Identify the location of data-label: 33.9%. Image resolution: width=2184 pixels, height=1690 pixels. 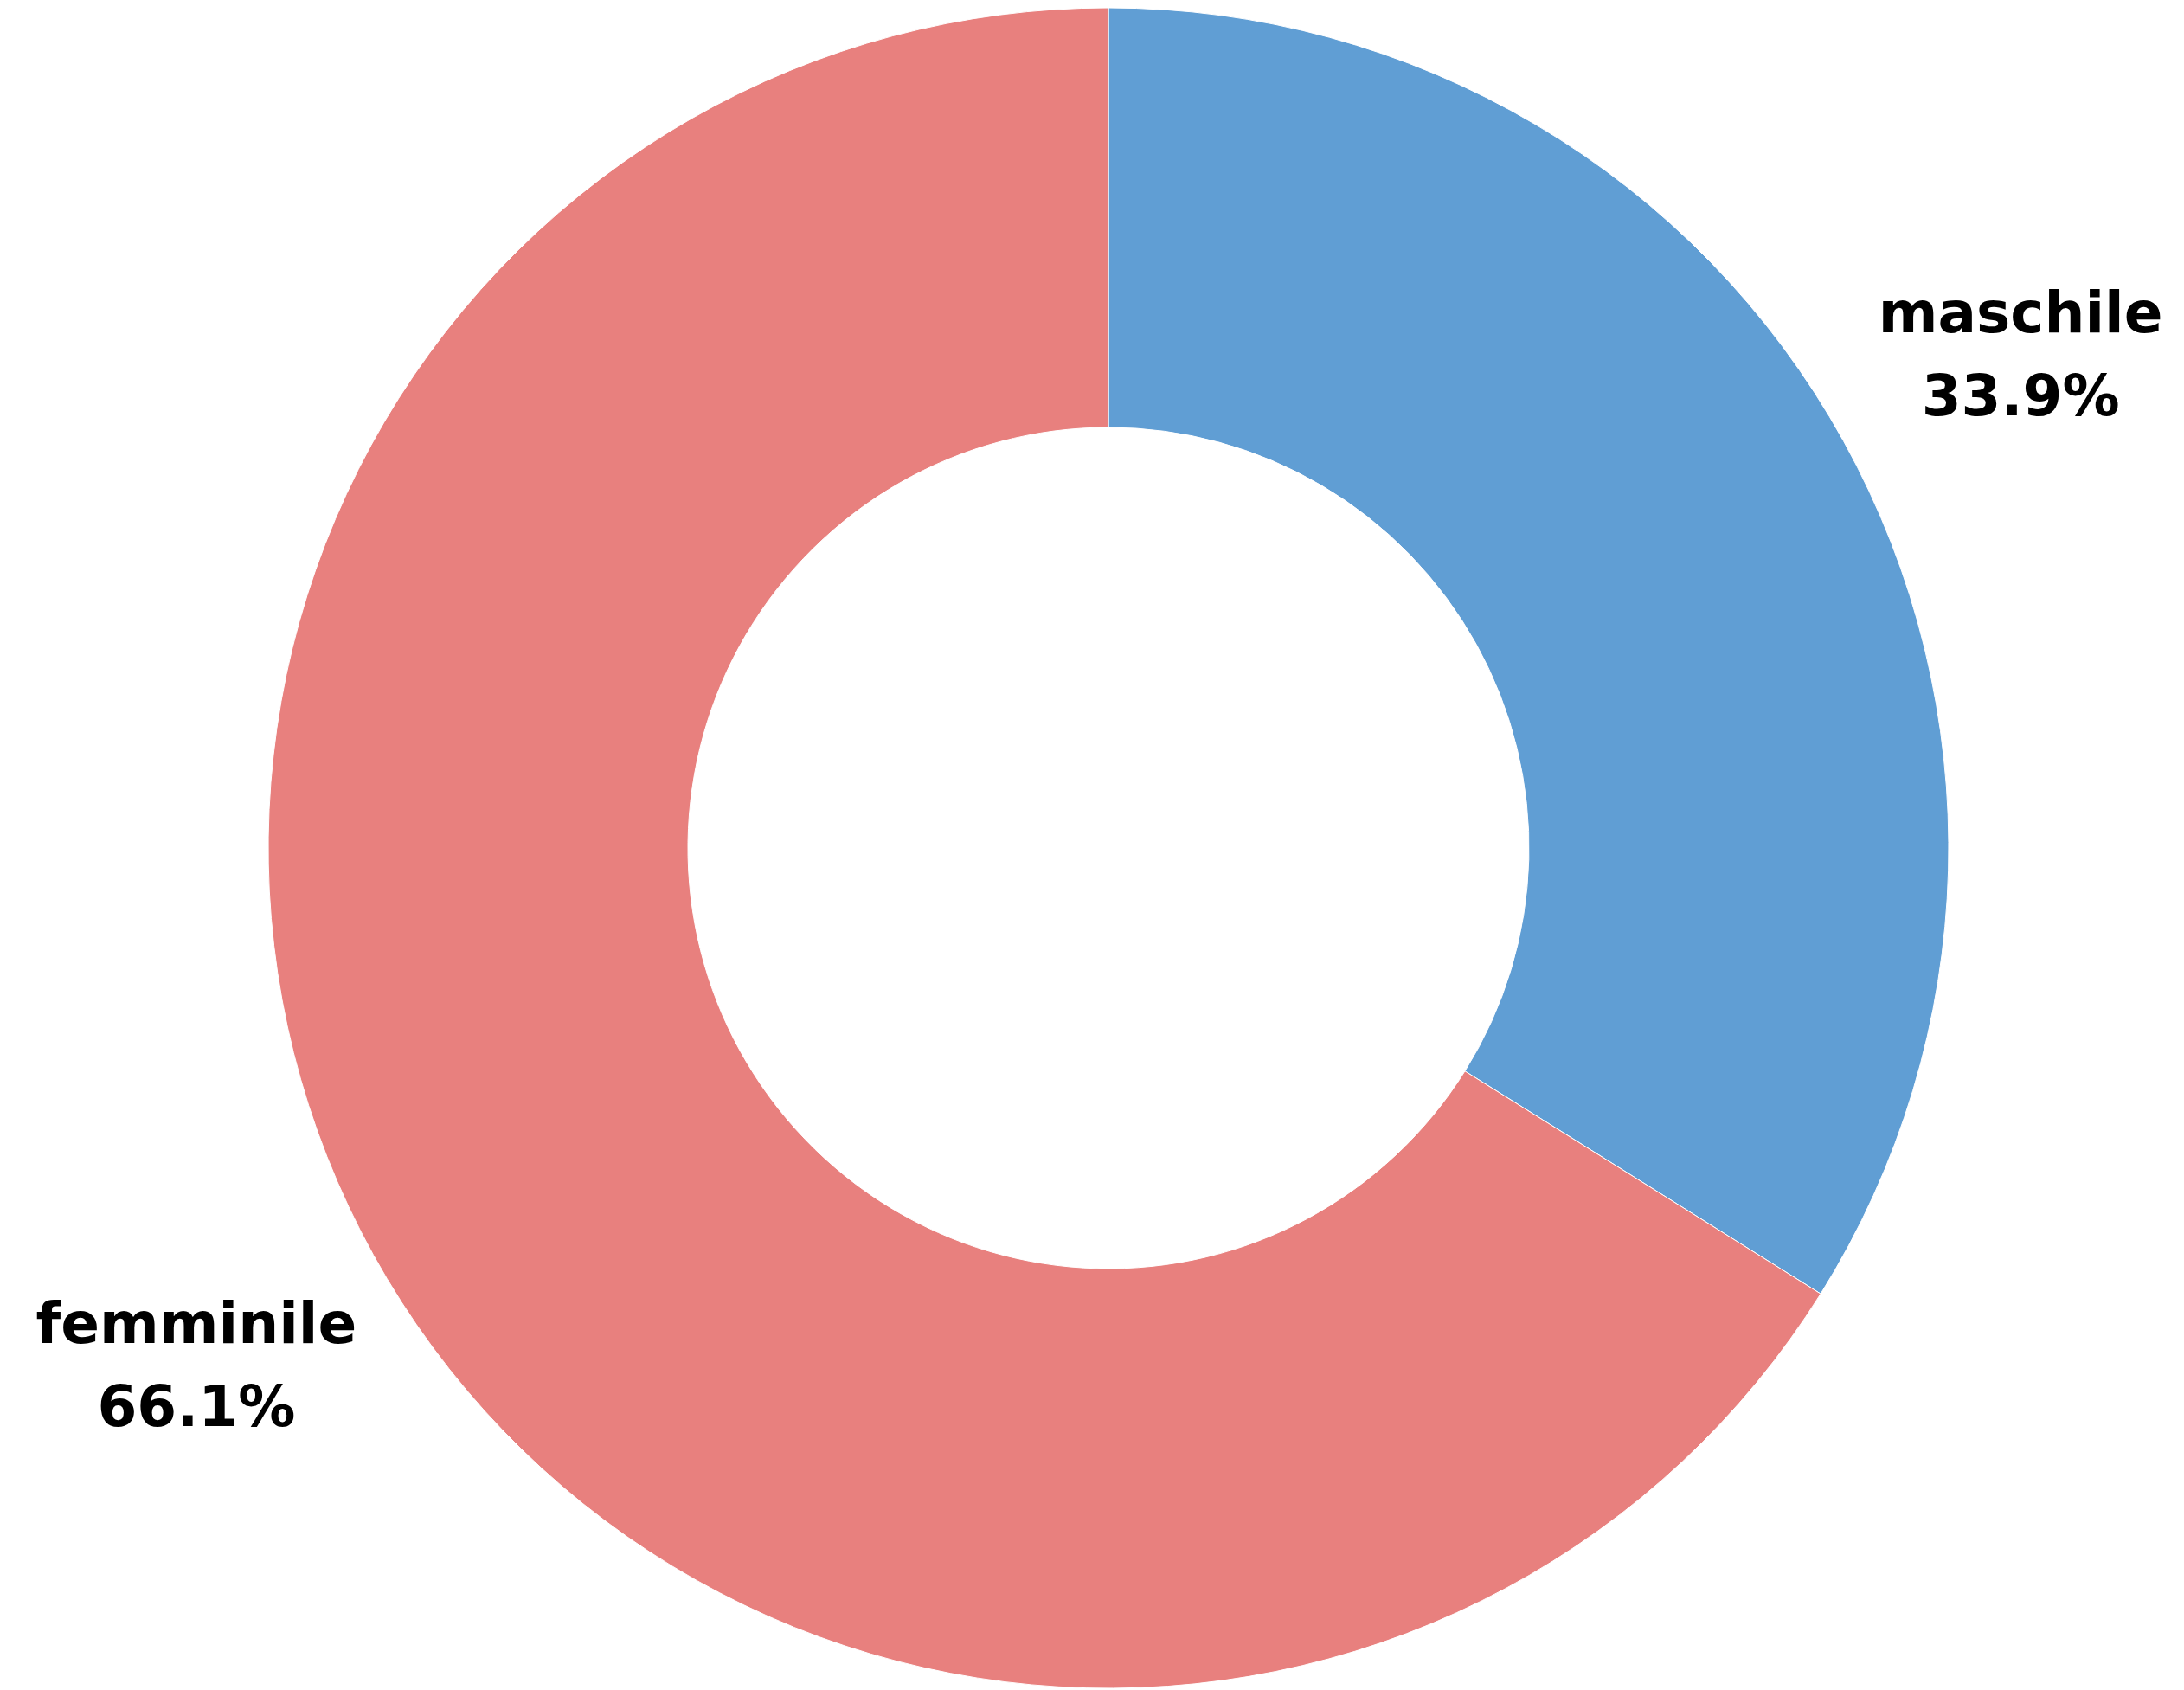
(2020, 396).